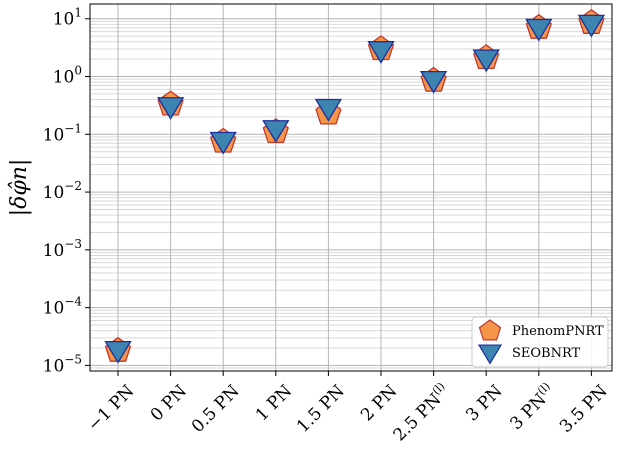 The height and width of the screenshot is (455, 622). What do you see at coordinates (62, 191) in the screenshot?
I see `y-tick-label: 10⁻²` at bounding box center [62, 191].